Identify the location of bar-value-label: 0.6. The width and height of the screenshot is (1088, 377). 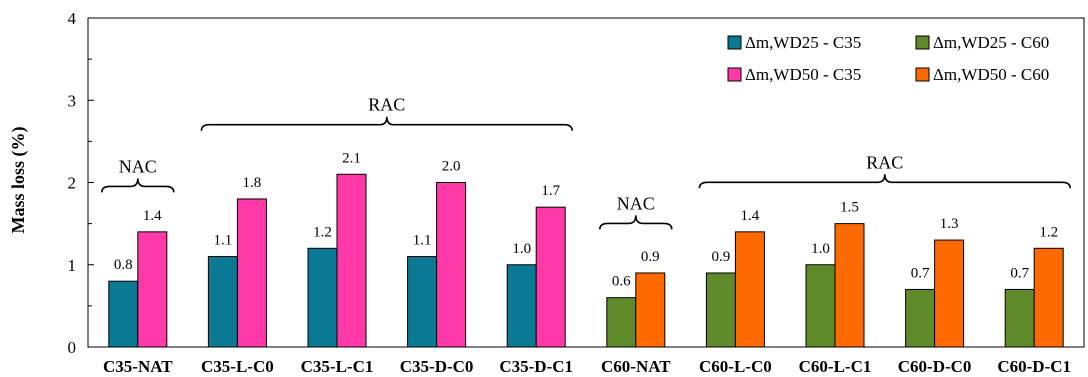
(621, 282).